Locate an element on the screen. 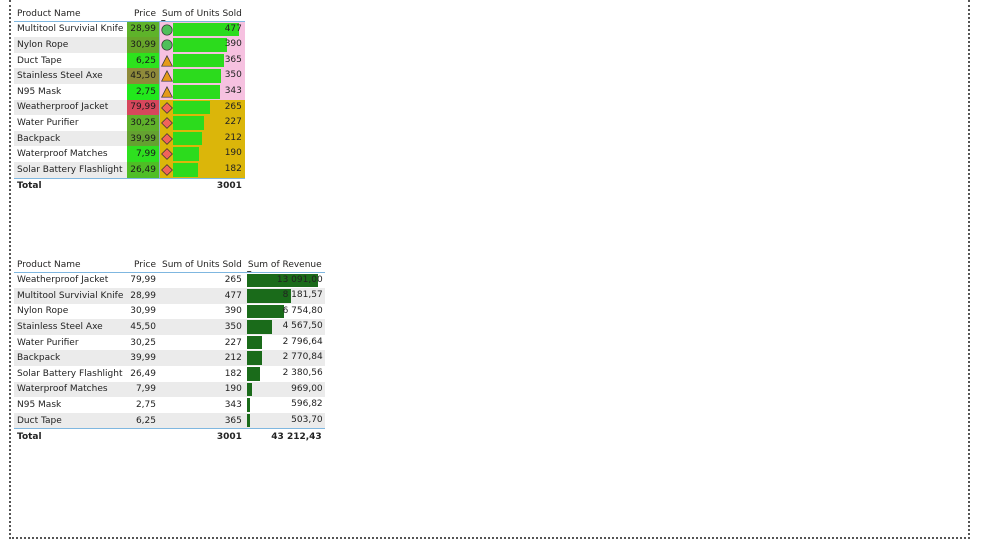  total-units: 3001 is located at coordinates (202, 186).